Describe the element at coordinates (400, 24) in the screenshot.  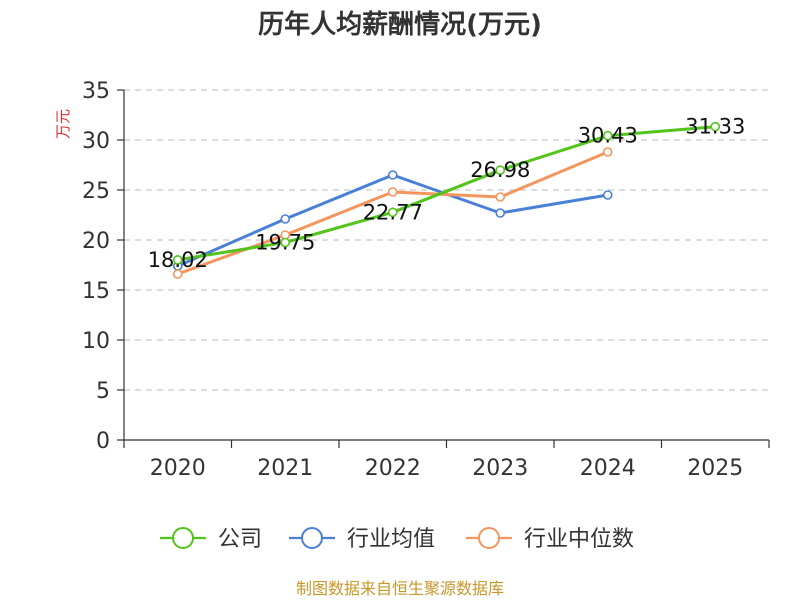
I see `chart-title: 历年人均薪酬情况(万元)` at that location.